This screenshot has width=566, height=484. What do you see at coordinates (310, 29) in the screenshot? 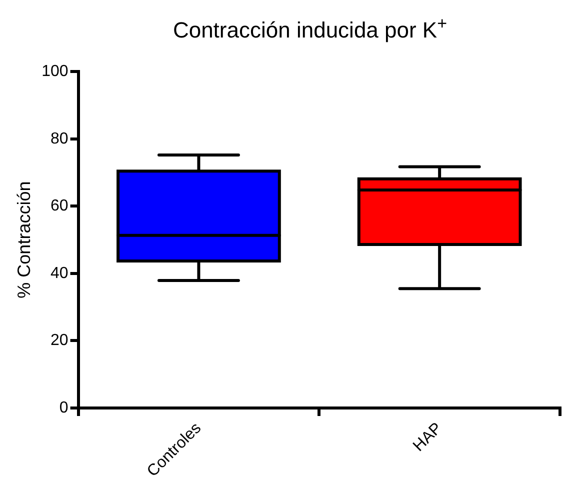
I see `chart-title: Contracción inducida por K$^{+}$` at bounding box center [310, 29].